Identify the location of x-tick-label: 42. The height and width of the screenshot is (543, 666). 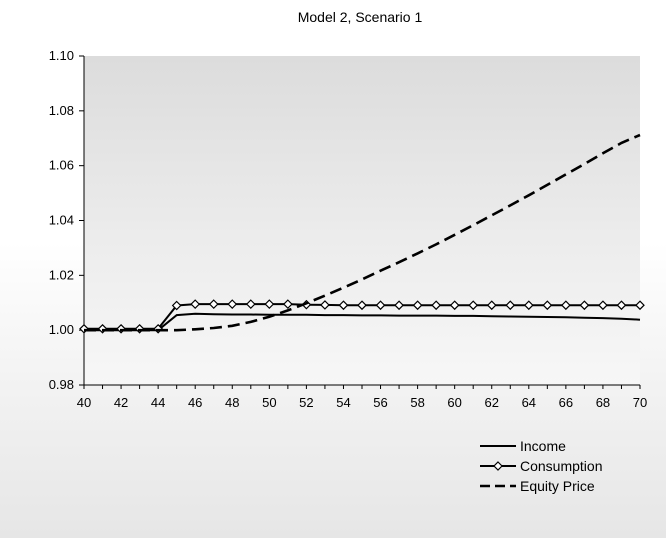
(121, 402).